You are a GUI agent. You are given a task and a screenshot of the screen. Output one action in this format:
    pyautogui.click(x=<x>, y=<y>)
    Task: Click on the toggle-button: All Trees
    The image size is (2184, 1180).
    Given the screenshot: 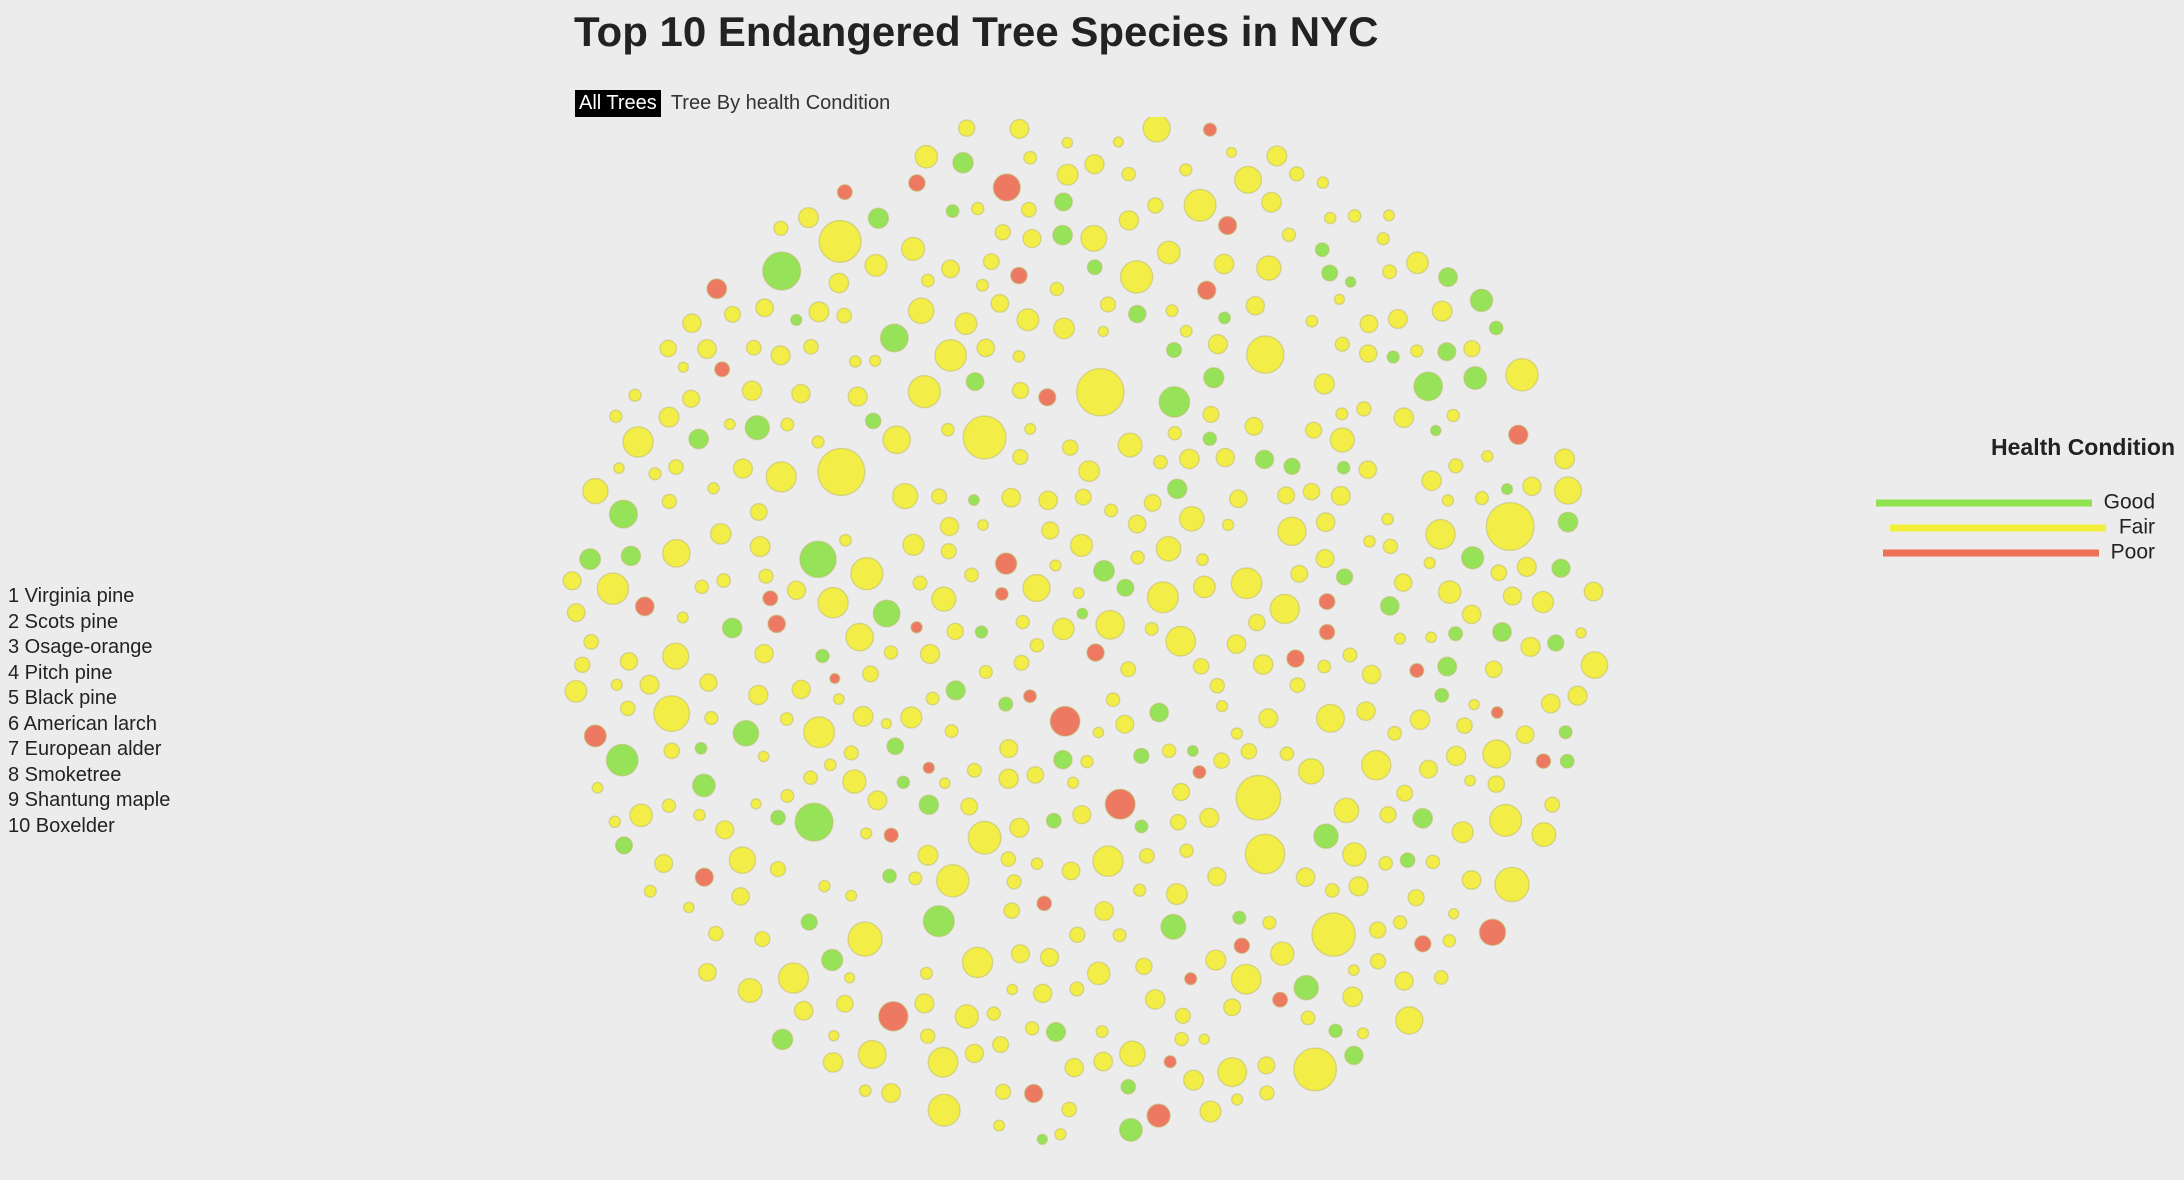 What is the action you would take?
    pyautogui.click(x=618, y=103)
    